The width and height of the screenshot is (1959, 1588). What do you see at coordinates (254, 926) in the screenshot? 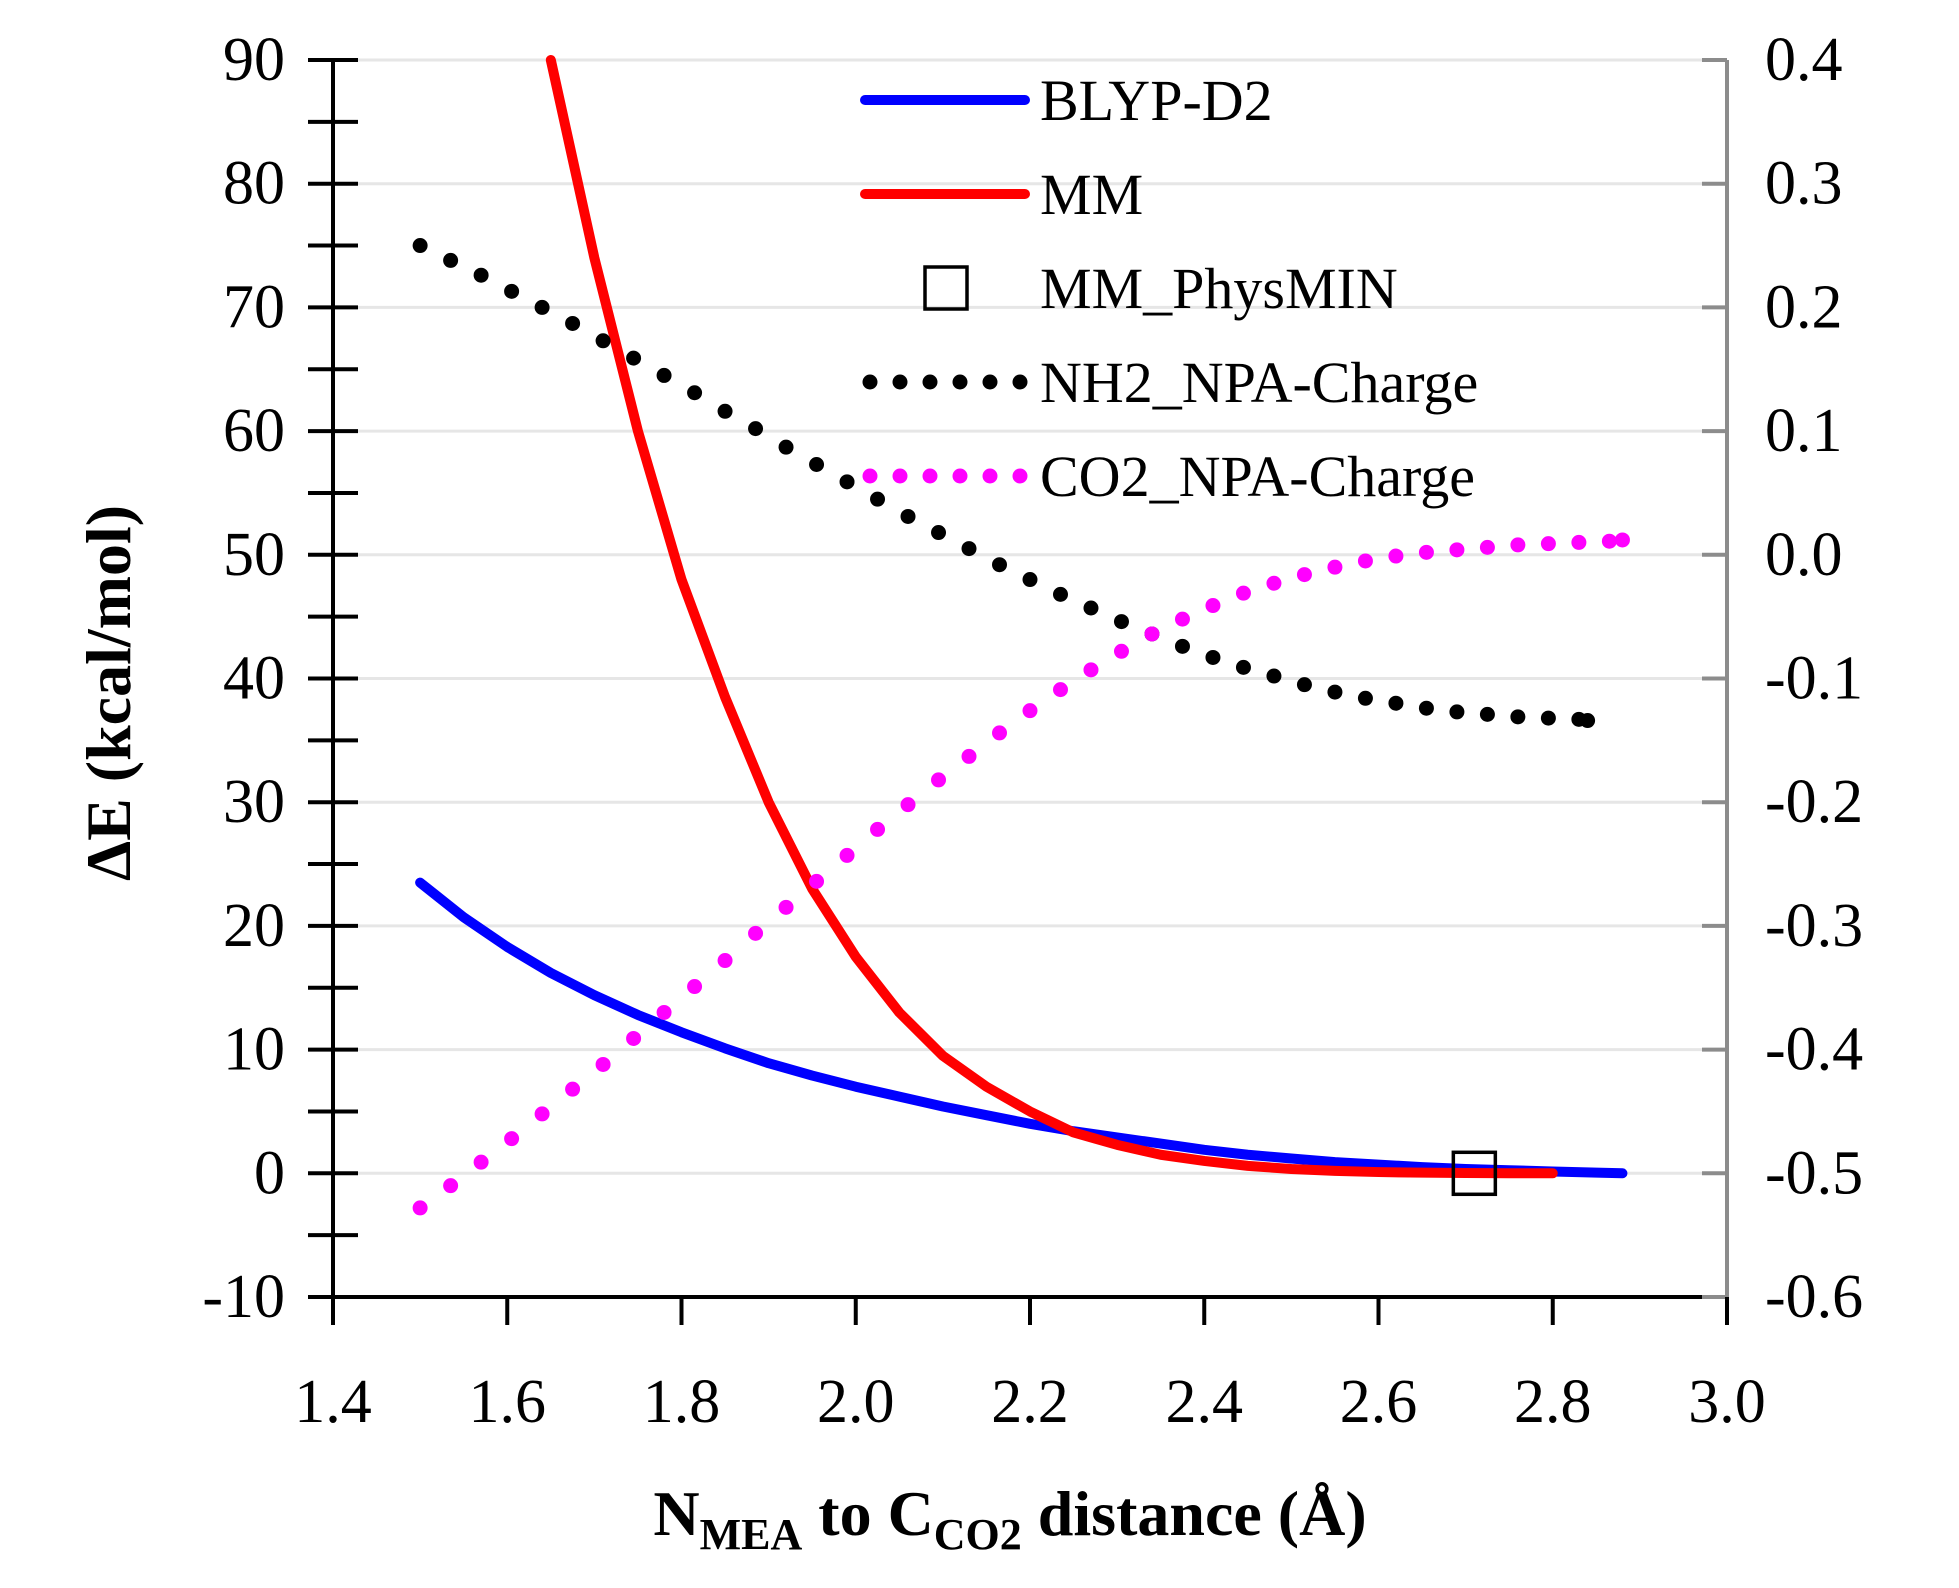
I see `y-tick-label: 20` at bounding box center [254, 926].